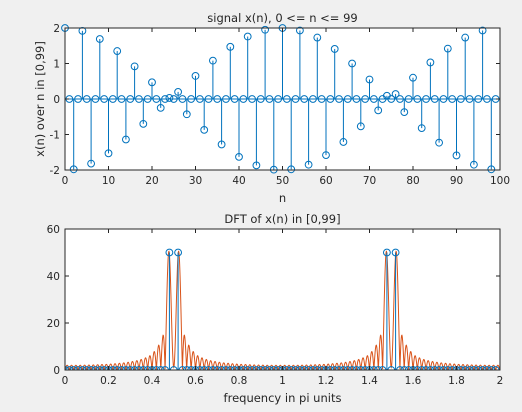 Image resolution: width=522 pixels, height=412 pixels. Describe the element at coordinates (65, 381) in the screenshot. I see `x-tick-label: 0` at that location.